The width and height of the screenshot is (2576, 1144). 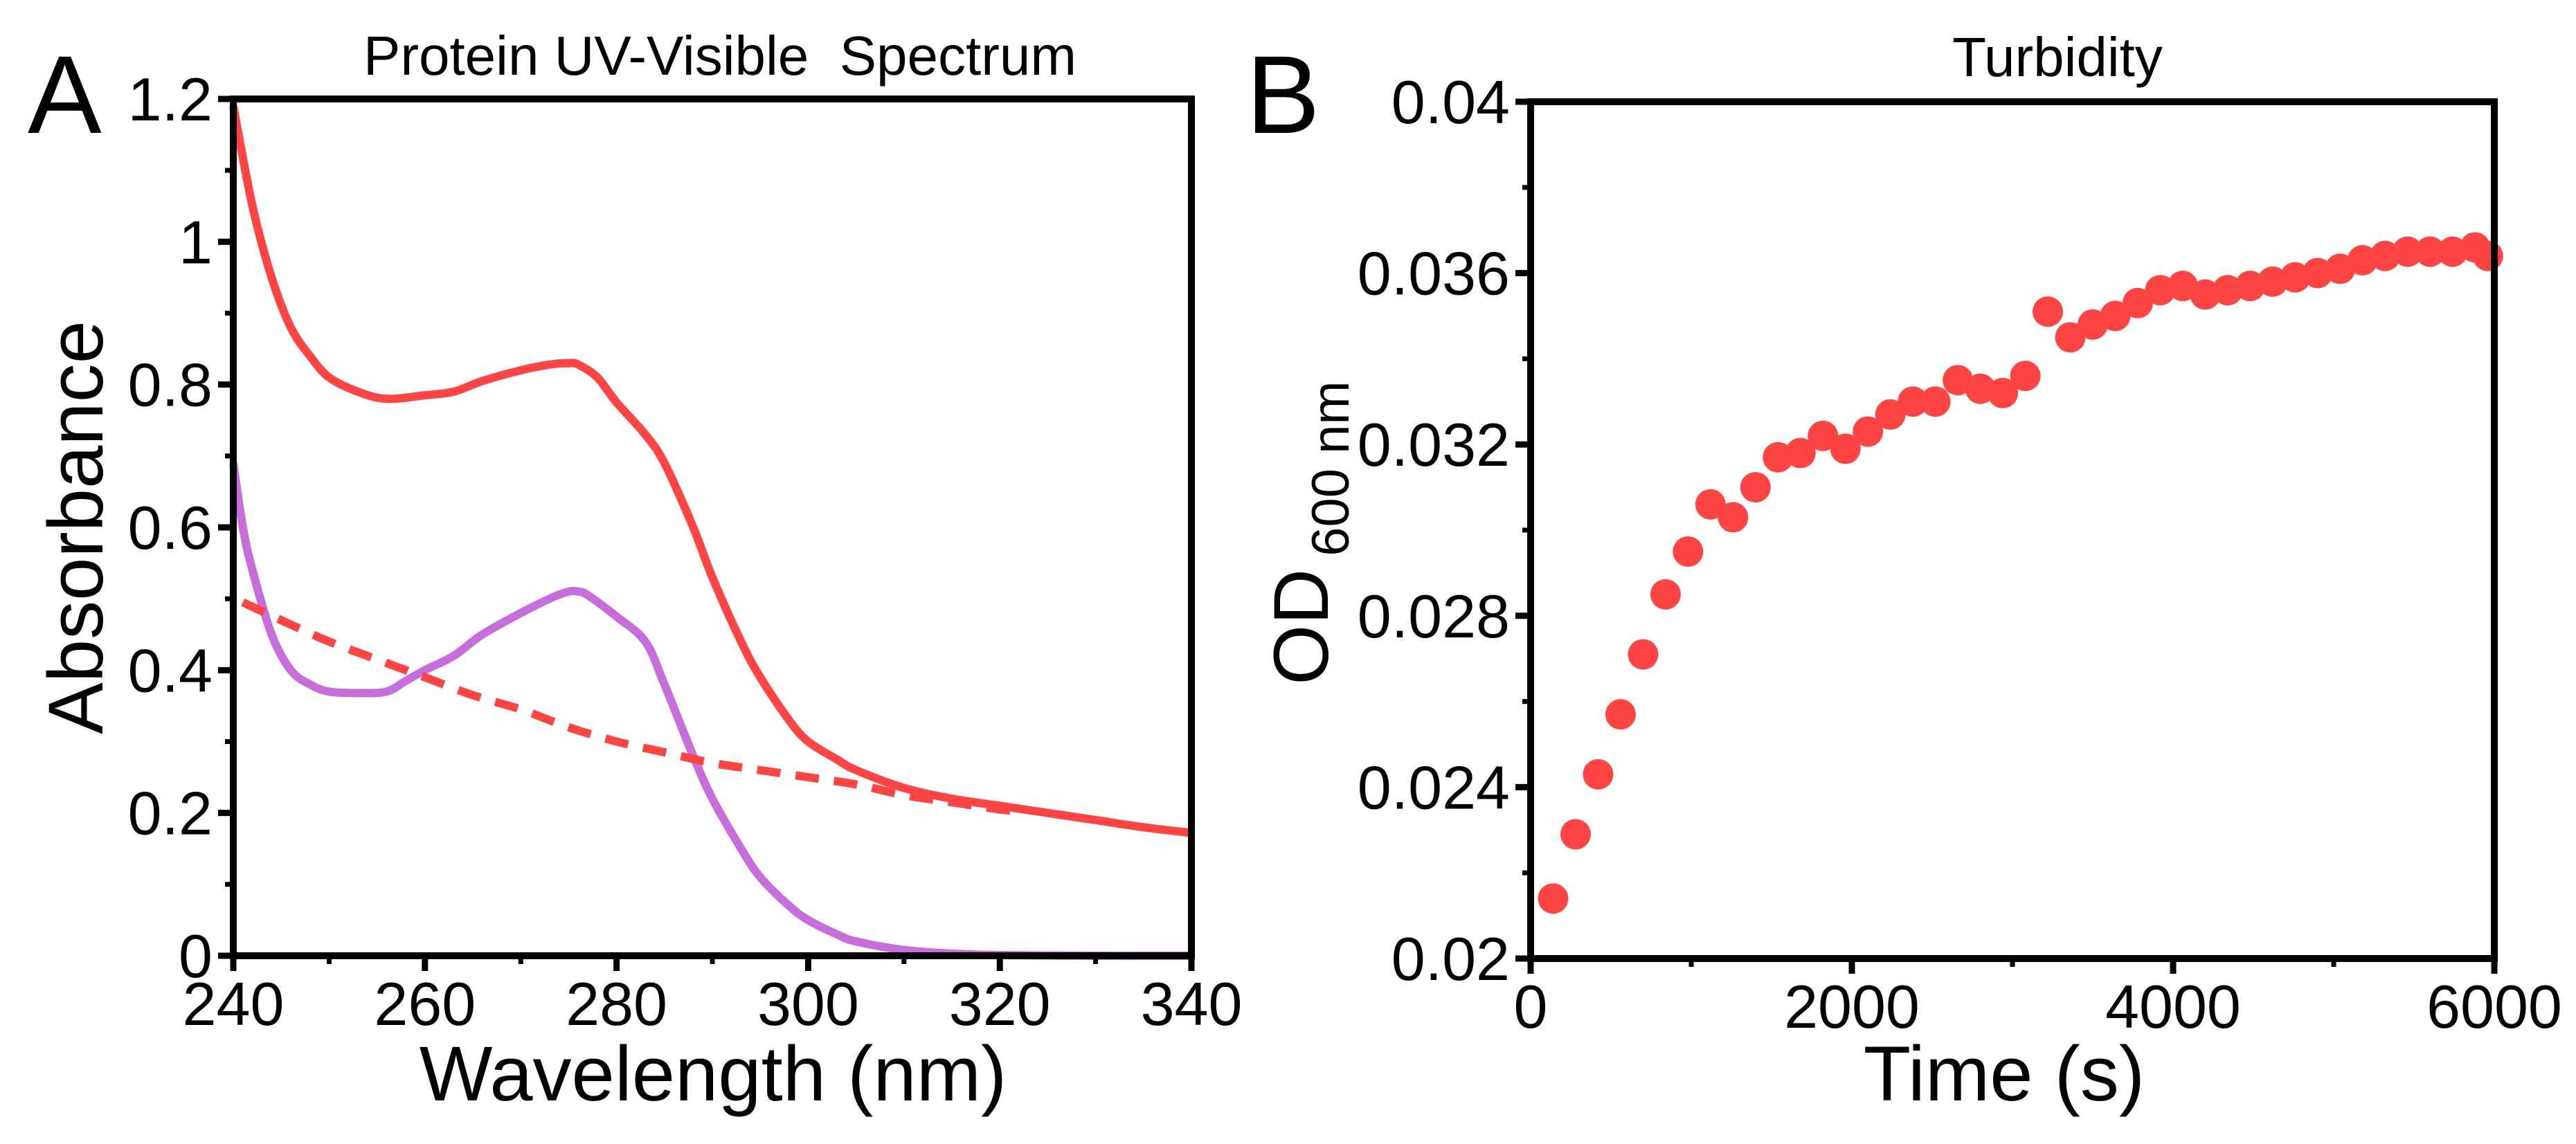 What do you see at coordinates (171, 527) in the screenshot?
I see `y-tick-label: 0.6` at bounding box center [171, 527].